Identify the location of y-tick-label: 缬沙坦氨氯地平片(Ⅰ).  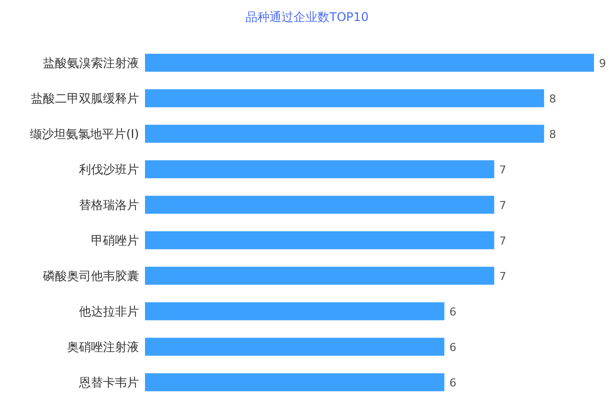
(84, 133).